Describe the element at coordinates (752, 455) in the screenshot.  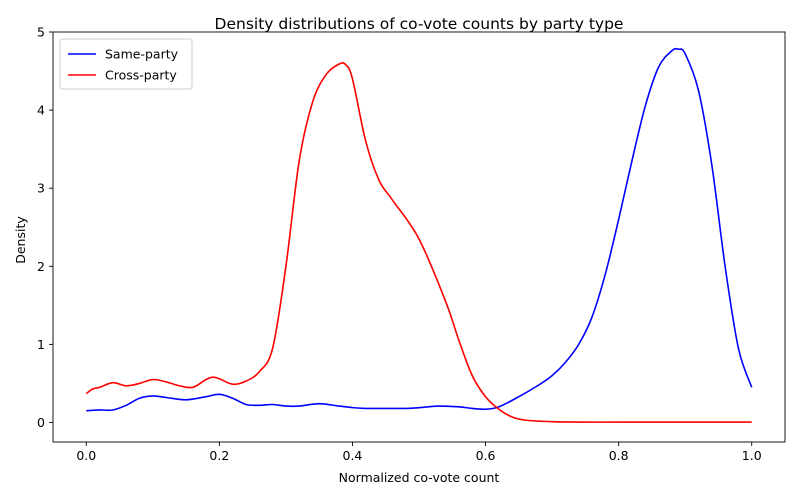
I see `x-tick-label: 1.0` at that location.